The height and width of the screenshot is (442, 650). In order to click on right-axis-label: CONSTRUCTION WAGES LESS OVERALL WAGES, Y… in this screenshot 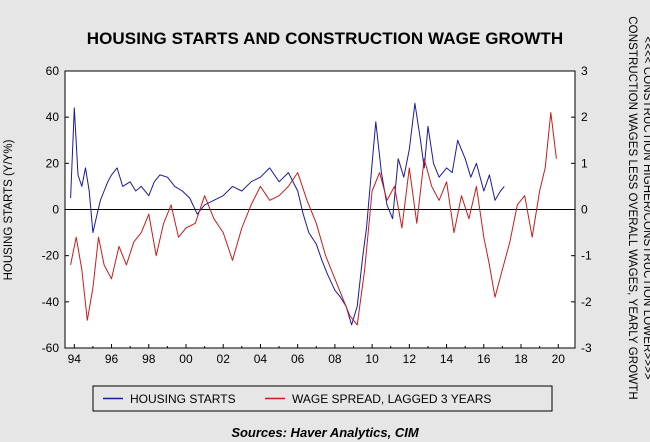, I will do `click(632, 208)`.